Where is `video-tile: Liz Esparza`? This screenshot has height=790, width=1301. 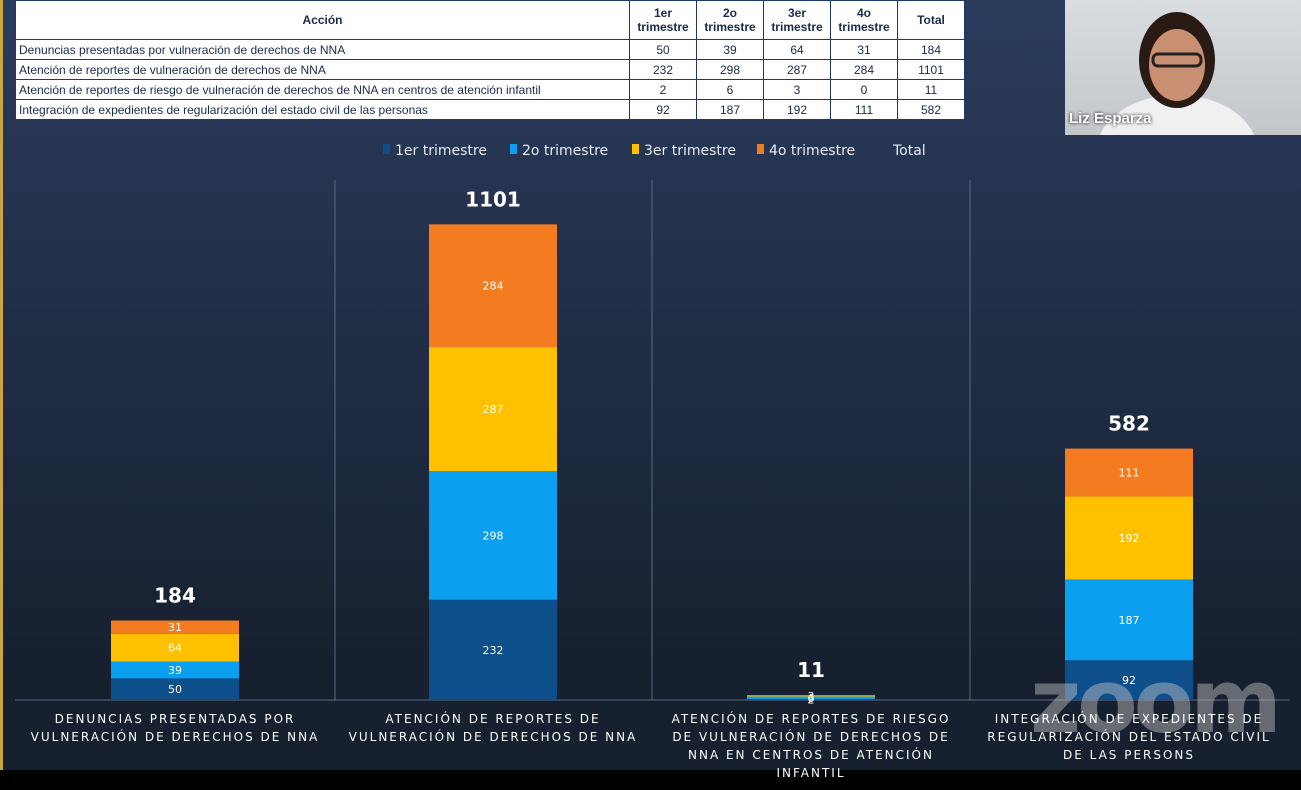
video-tile: Liz Esparza is located at coordinates (1183, 67).